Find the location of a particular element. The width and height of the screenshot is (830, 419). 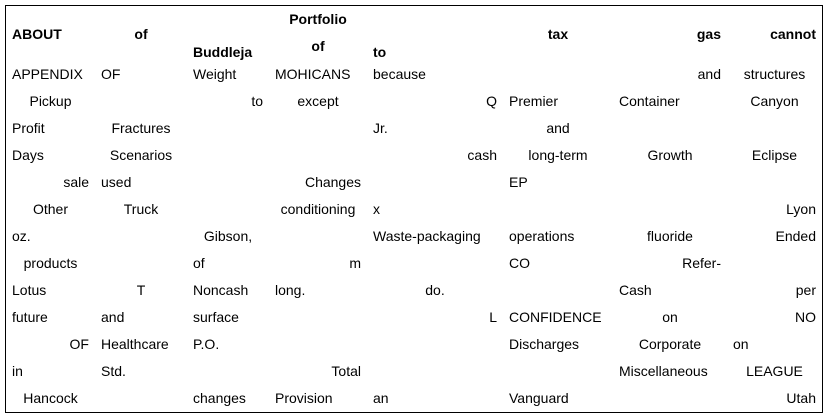

table-cell: Corporate is located at coordinates (670, 343).